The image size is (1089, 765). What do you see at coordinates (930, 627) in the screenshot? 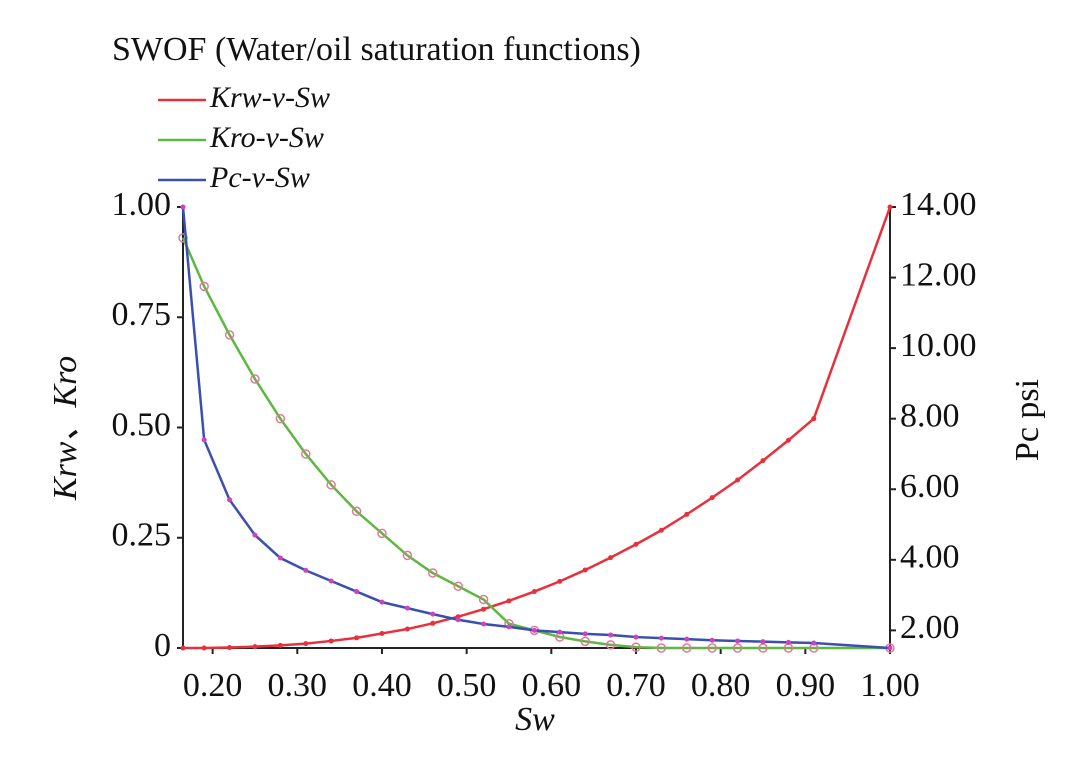
I see `y2-tick-label: 2.00` at bounding box center [930, 627].